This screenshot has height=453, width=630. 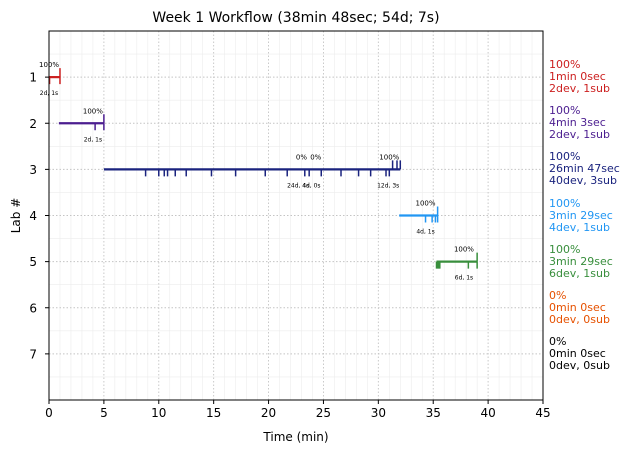 I want to click on lab-summary-line: 4min 3sec, so click(x=577, y=123).